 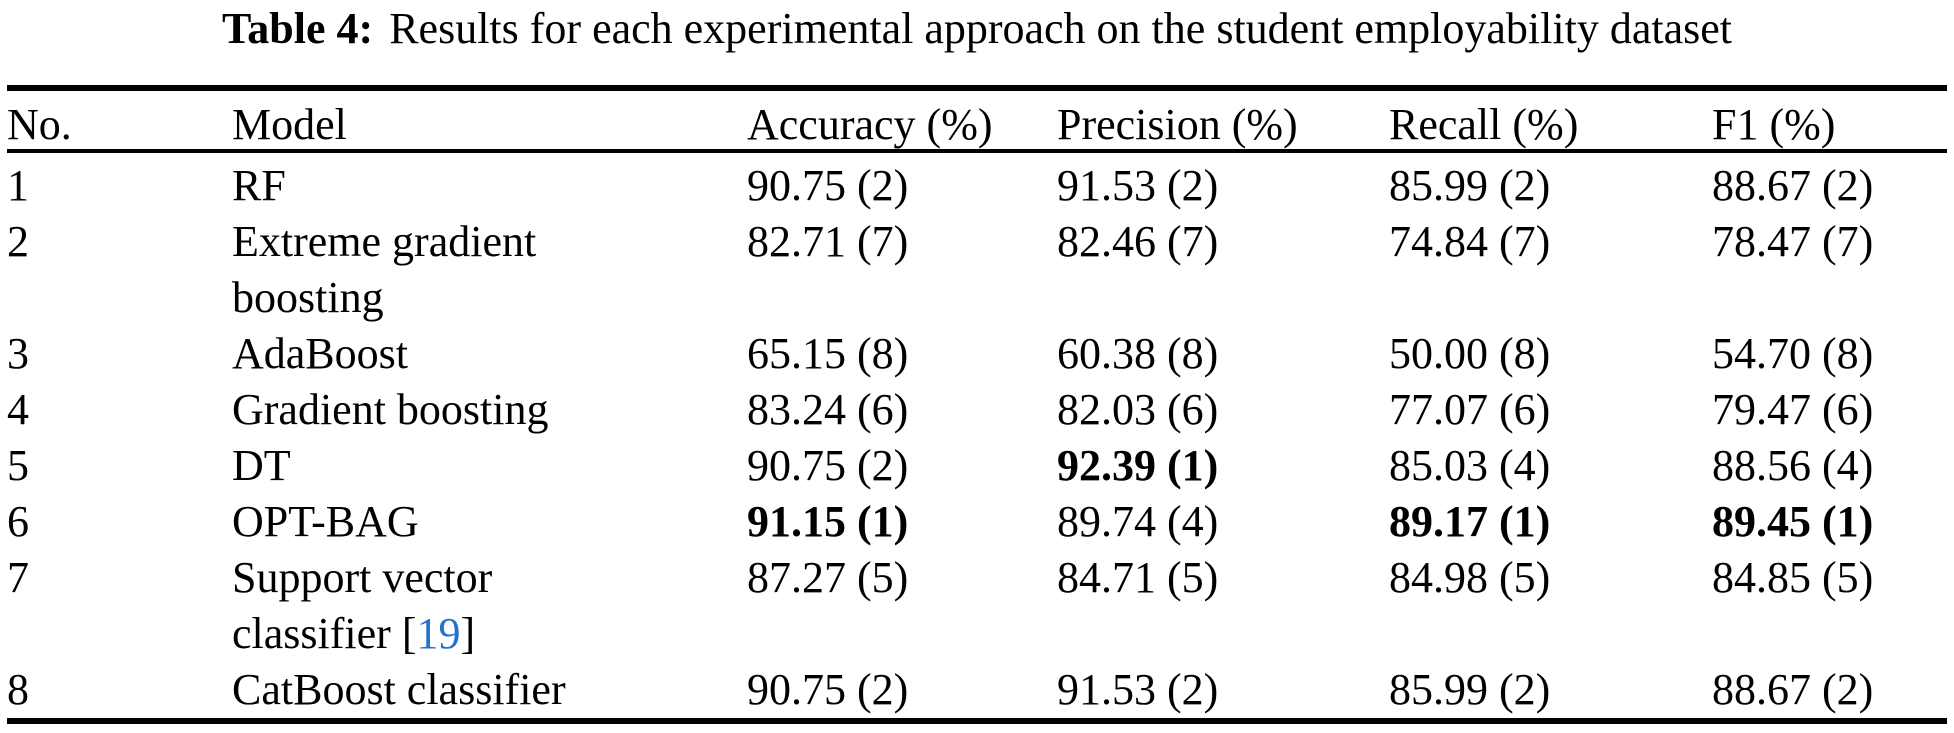 I want to click on cell-accuracy: 82.71 (7), so click(x=828, y=241).